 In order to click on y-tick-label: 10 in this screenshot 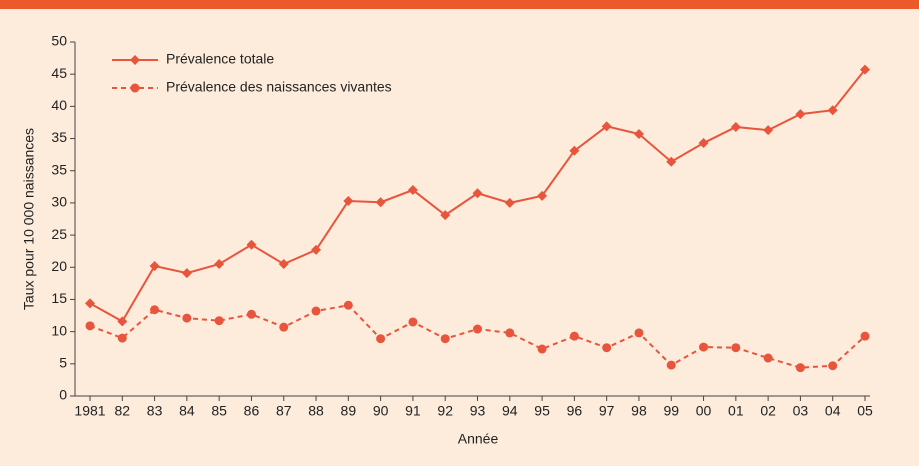, I will do `click(59, 330)`.